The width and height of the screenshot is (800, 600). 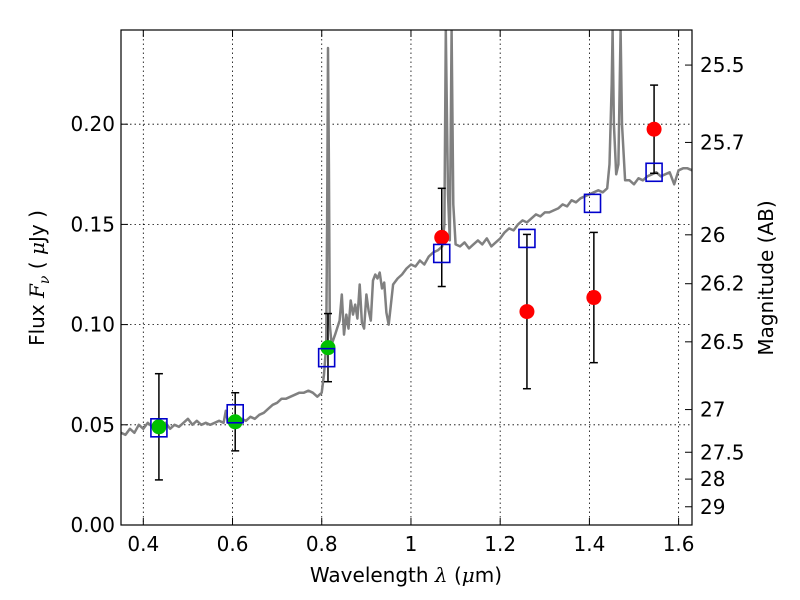 I want to click on x-tick-label: 1.6, so click(x=679, y=544).